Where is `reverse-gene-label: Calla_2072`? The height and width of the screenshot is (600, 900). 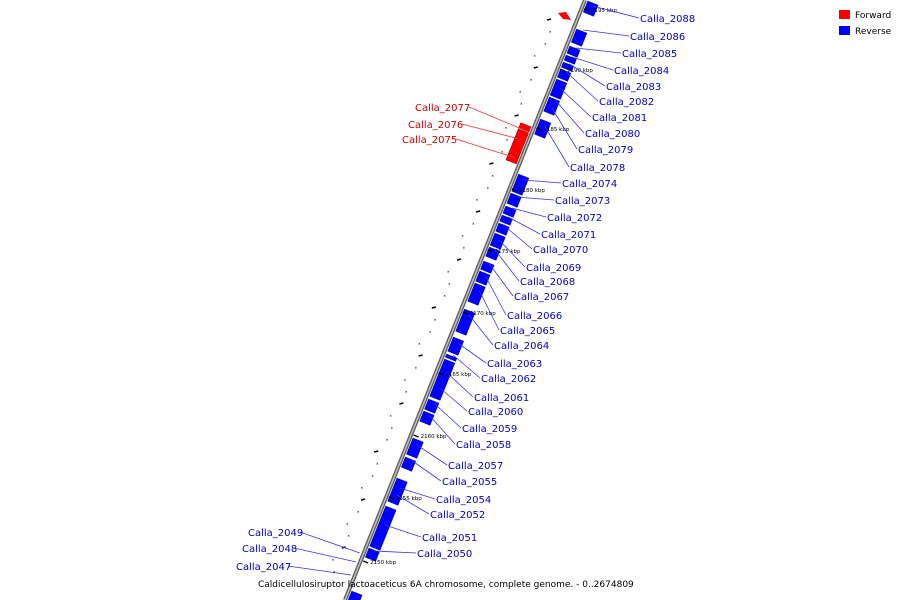
reverse-gene-label: Calla_2072 is located at coordinates (574, 218).